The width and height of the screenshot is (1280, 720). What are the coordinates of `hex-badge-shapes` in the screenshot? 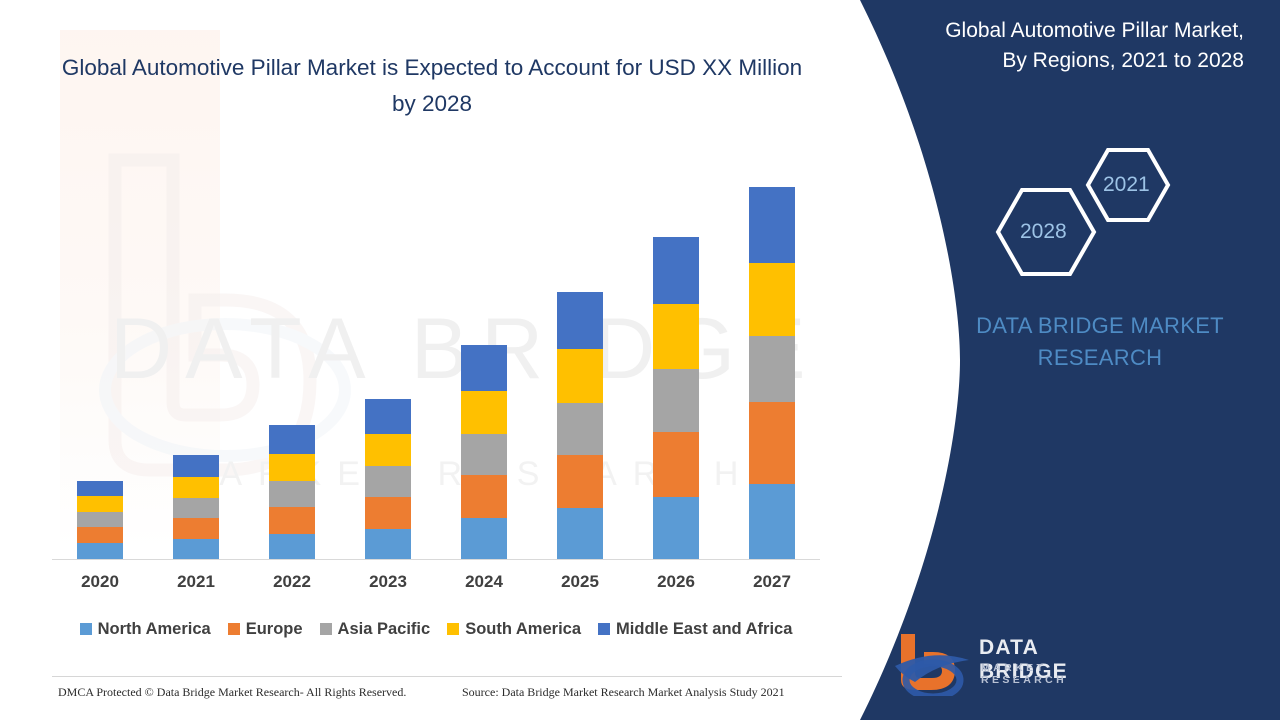 It's located at (1083, 212).